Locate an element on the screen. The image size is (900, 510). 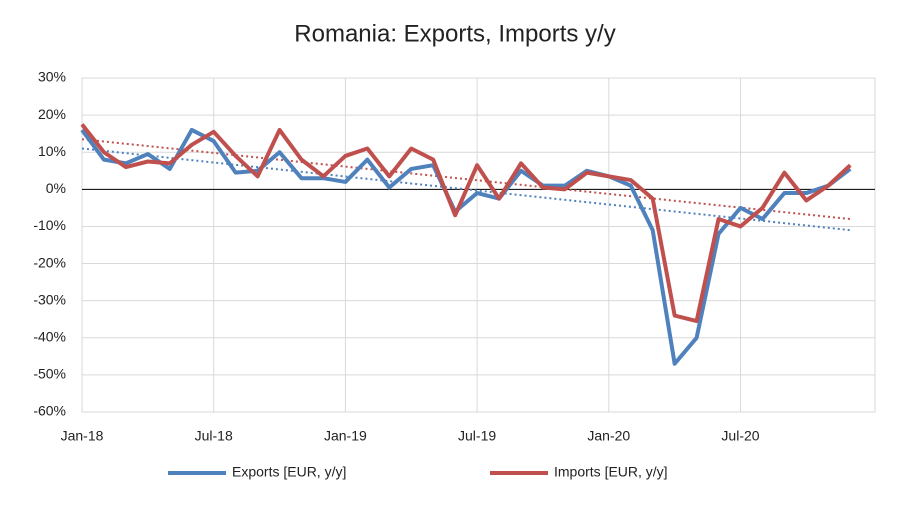
x-tick-label: Jul-18 is located at coordinates (214, 436).